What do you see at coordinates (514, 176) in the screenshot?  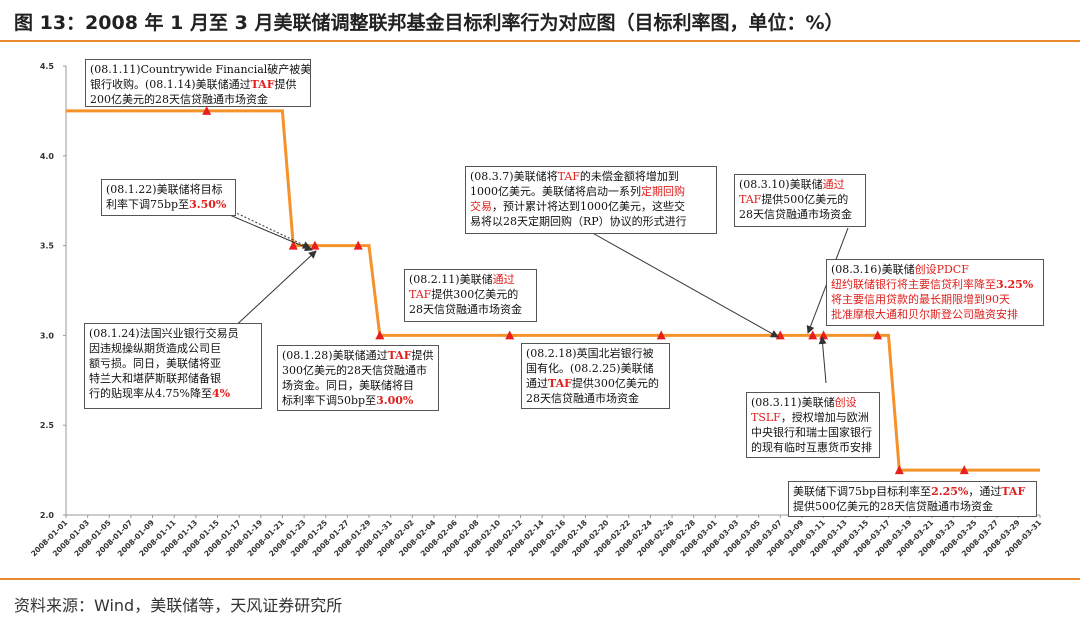 I see `annotation-text: (08.3.7)美联储将` at bounding box center [514, 176].